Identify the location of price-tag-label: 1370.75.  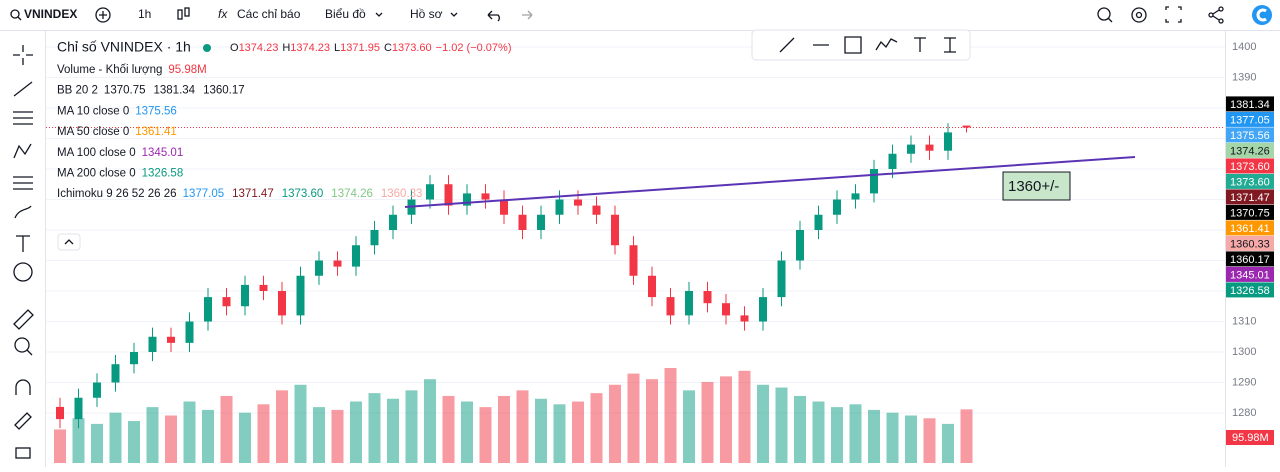
(1250, 213).